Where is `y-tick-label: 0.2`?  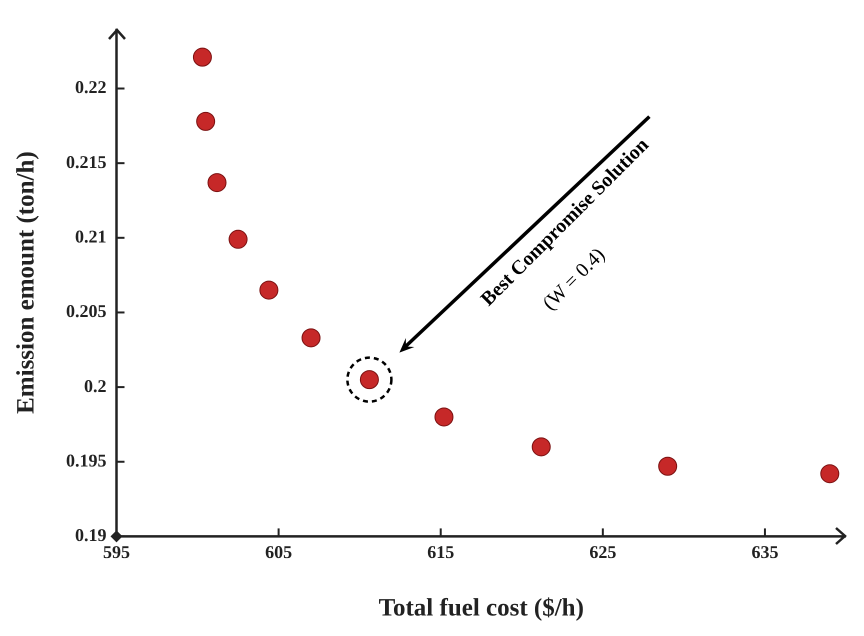
y-tick-label: 0.2 is located at coordinates (95, 386).